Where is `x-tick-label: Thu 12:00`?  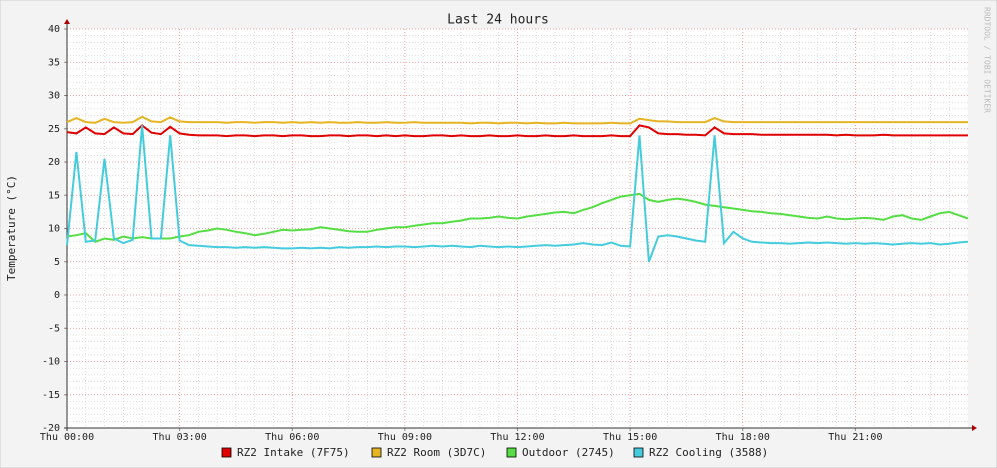
x-tick-label: Thu 12:00 is located at coordinates (517, 437).